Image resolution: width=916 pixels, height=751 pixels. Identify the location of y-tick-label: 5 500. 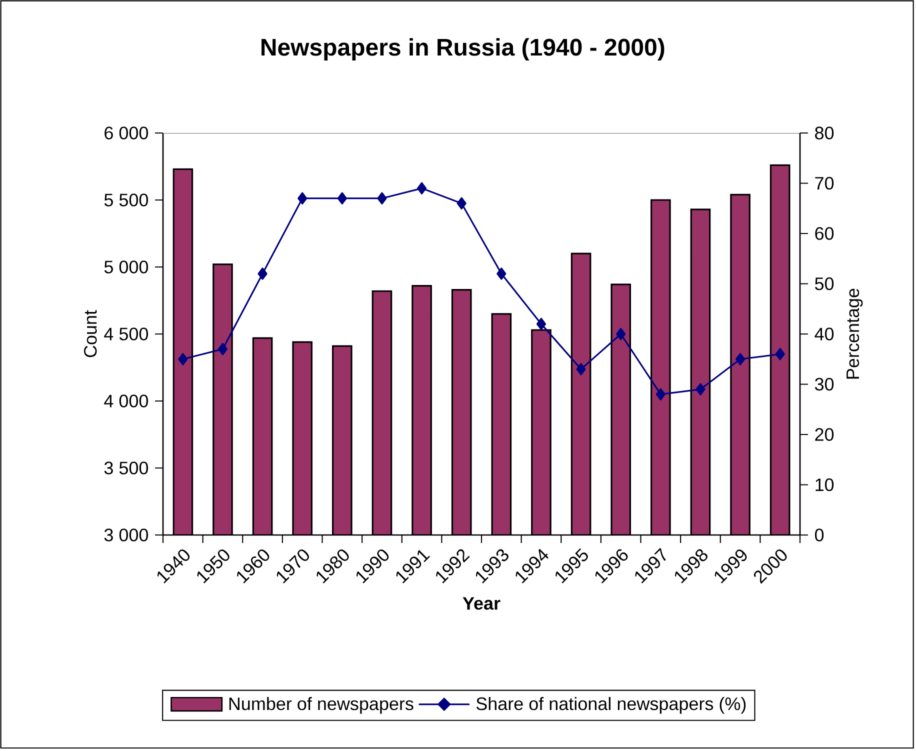
(126, 200).